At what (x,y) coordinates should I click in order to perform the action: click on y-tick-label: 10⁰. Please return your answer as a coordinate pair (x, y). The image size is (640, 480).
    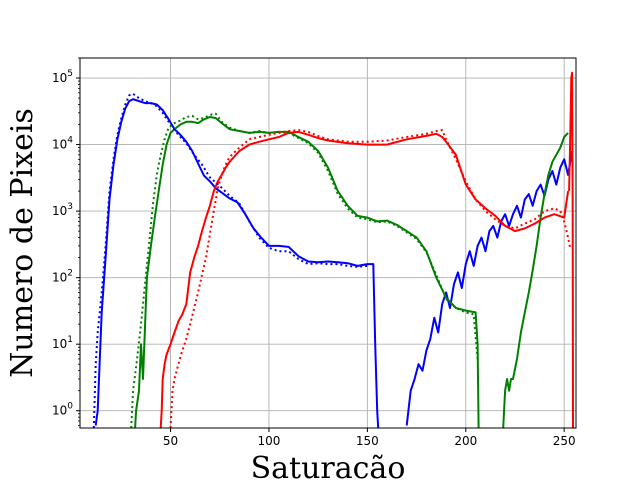
    Looking at the image, I should click on (62, 410).